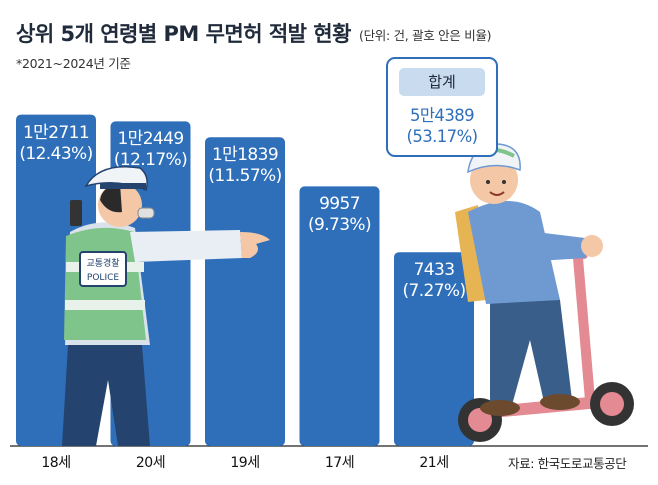  What do you see at coordinates (73, 63) in the screenshot?
I see `period-note: *2021~2024년 기준` at bounding box center [73, 63].